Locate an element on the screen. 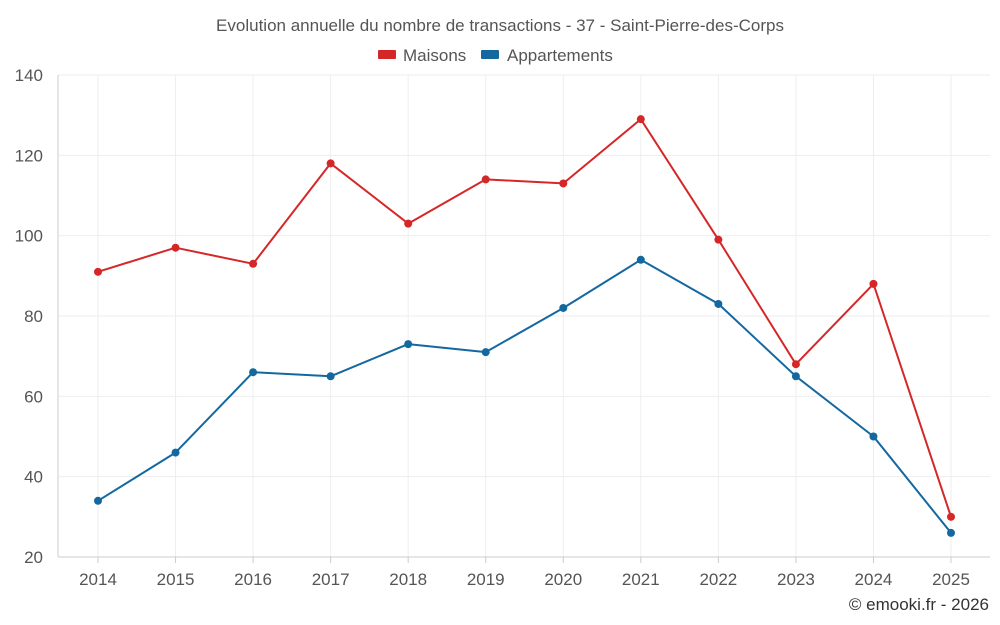 This screenshot has height=625, width=1000. legend-swatch-appartements is located at coordinates (490, 54).